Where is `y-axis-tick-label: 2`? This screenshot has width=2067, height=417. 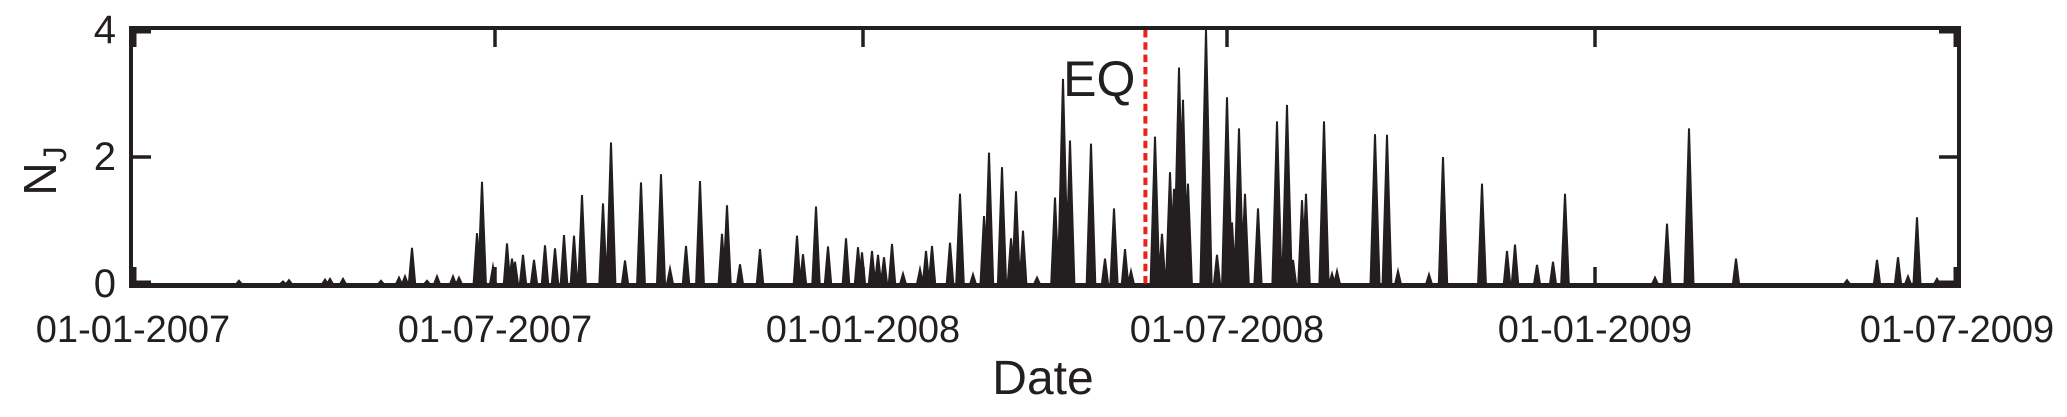
y-axis-tick-label: 2 is located at coordinates (104, 157).